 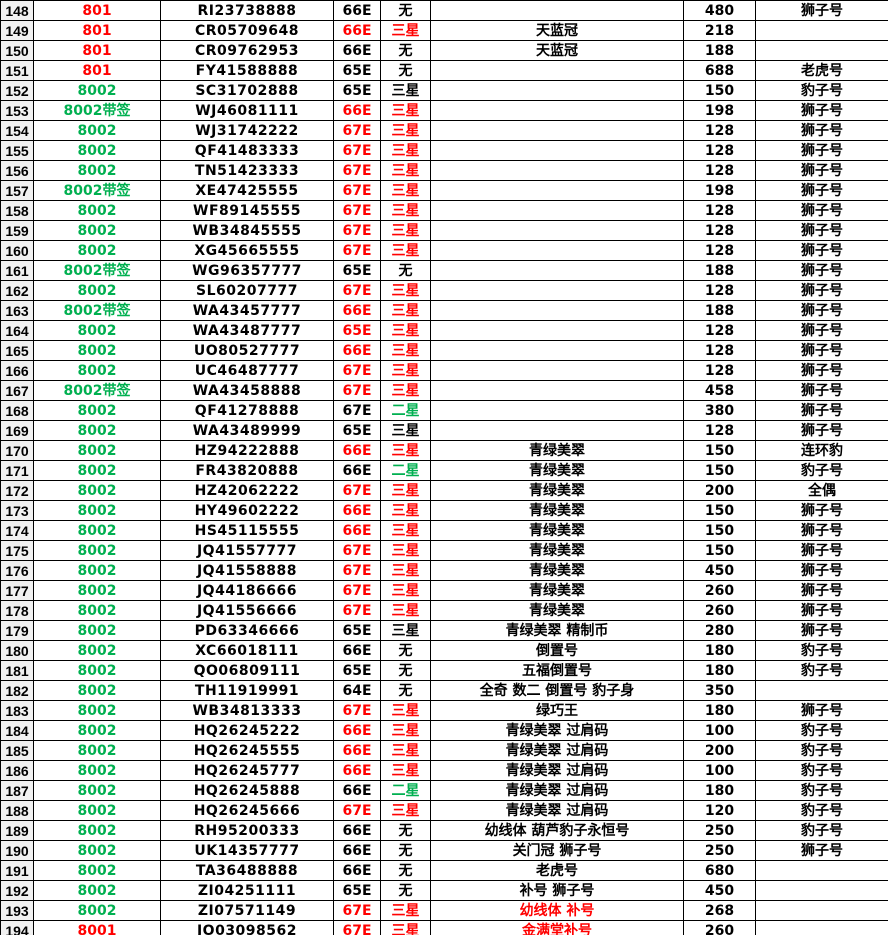 I want to click on price-cell: 188, so click(x=719, y=270).